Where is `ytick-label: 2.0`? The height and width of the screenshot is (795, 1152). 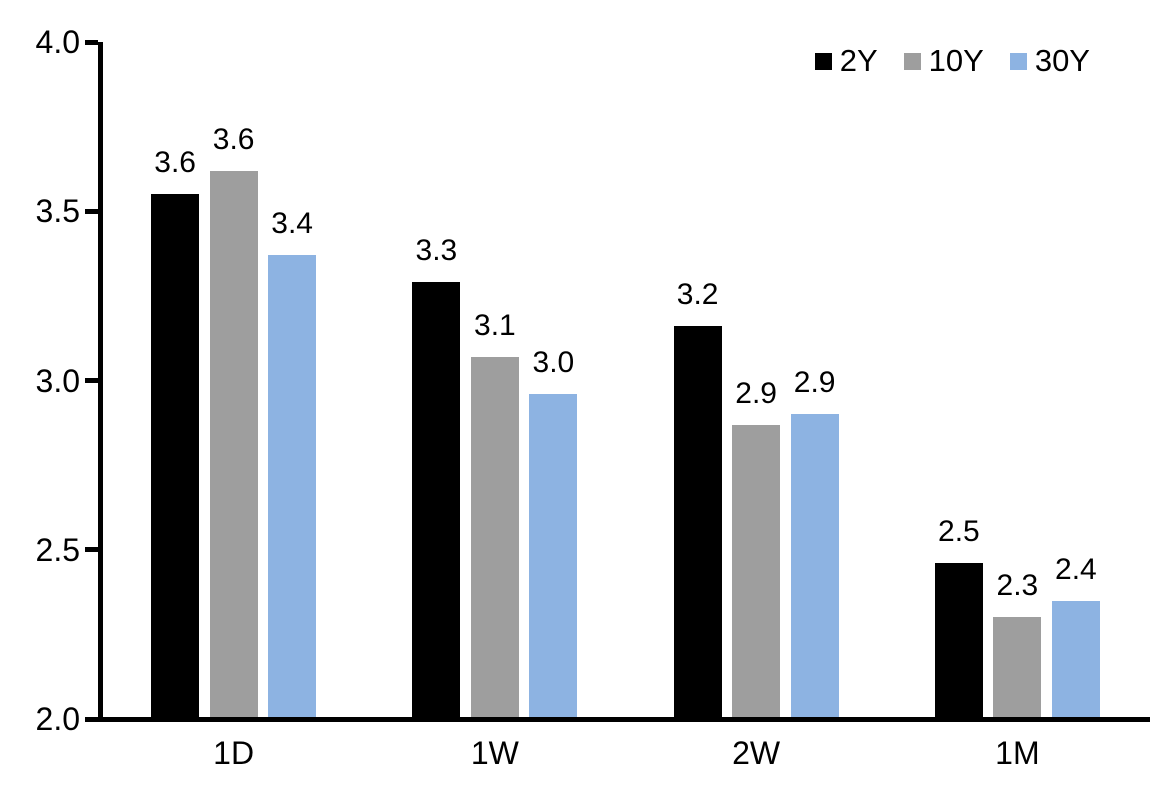
ytick-label: 2.0 is located at coordinates (57, 719).